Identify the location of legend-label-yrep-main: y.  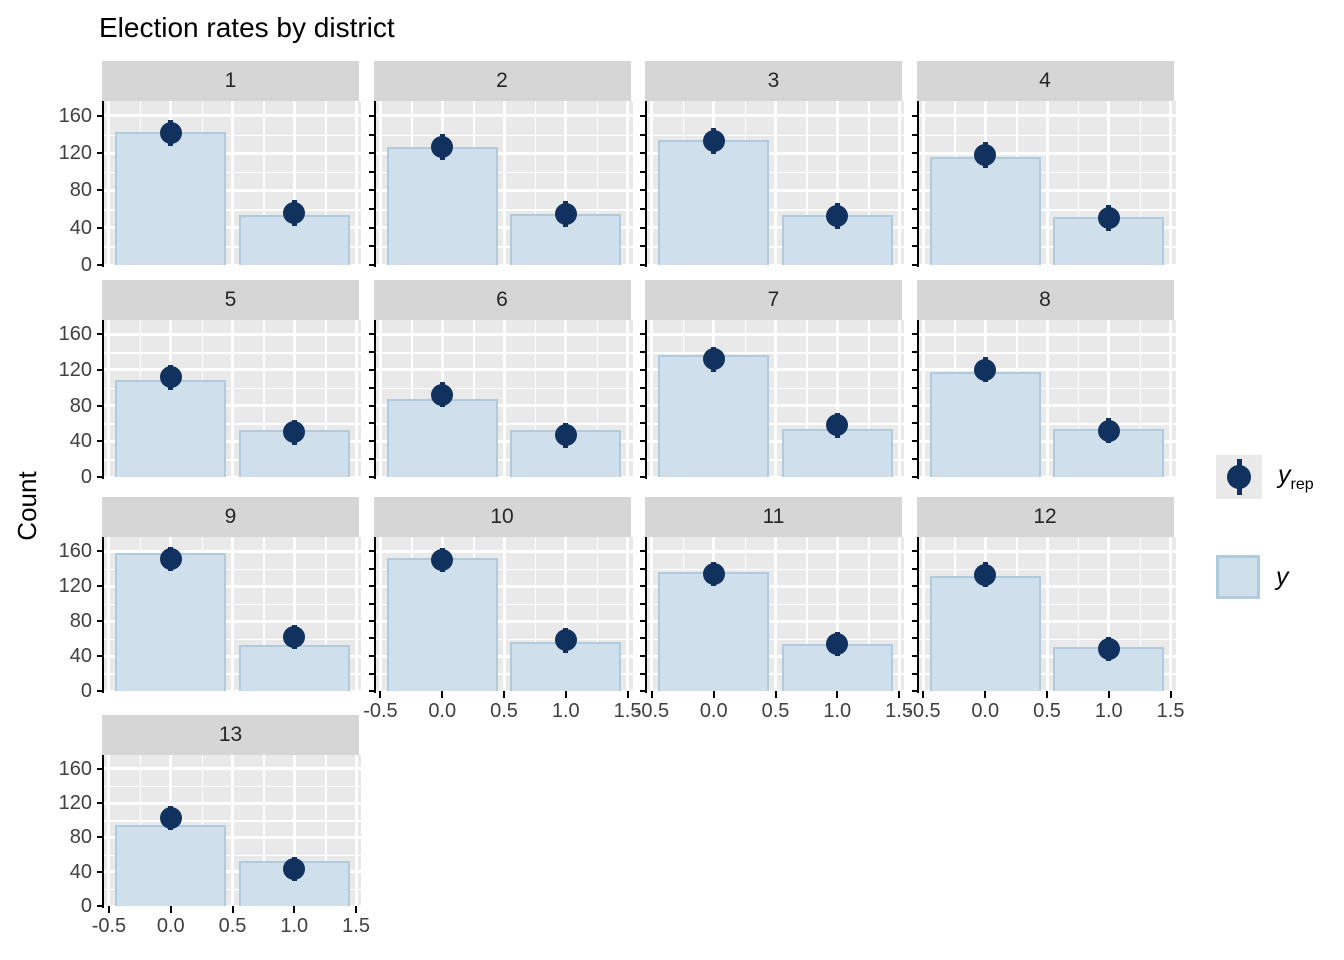
(1284, 474).